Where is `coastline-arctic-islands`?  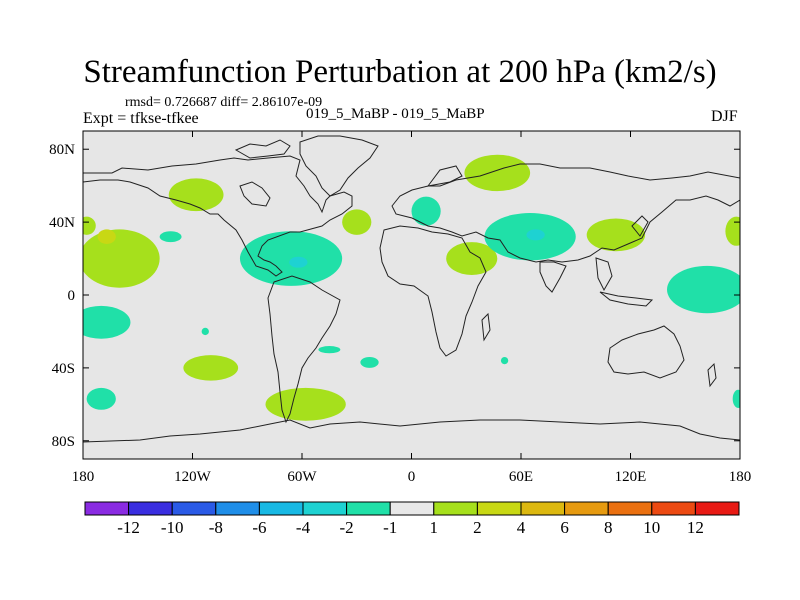
coastline-arctic-islands is located at coordinates (262, 149).